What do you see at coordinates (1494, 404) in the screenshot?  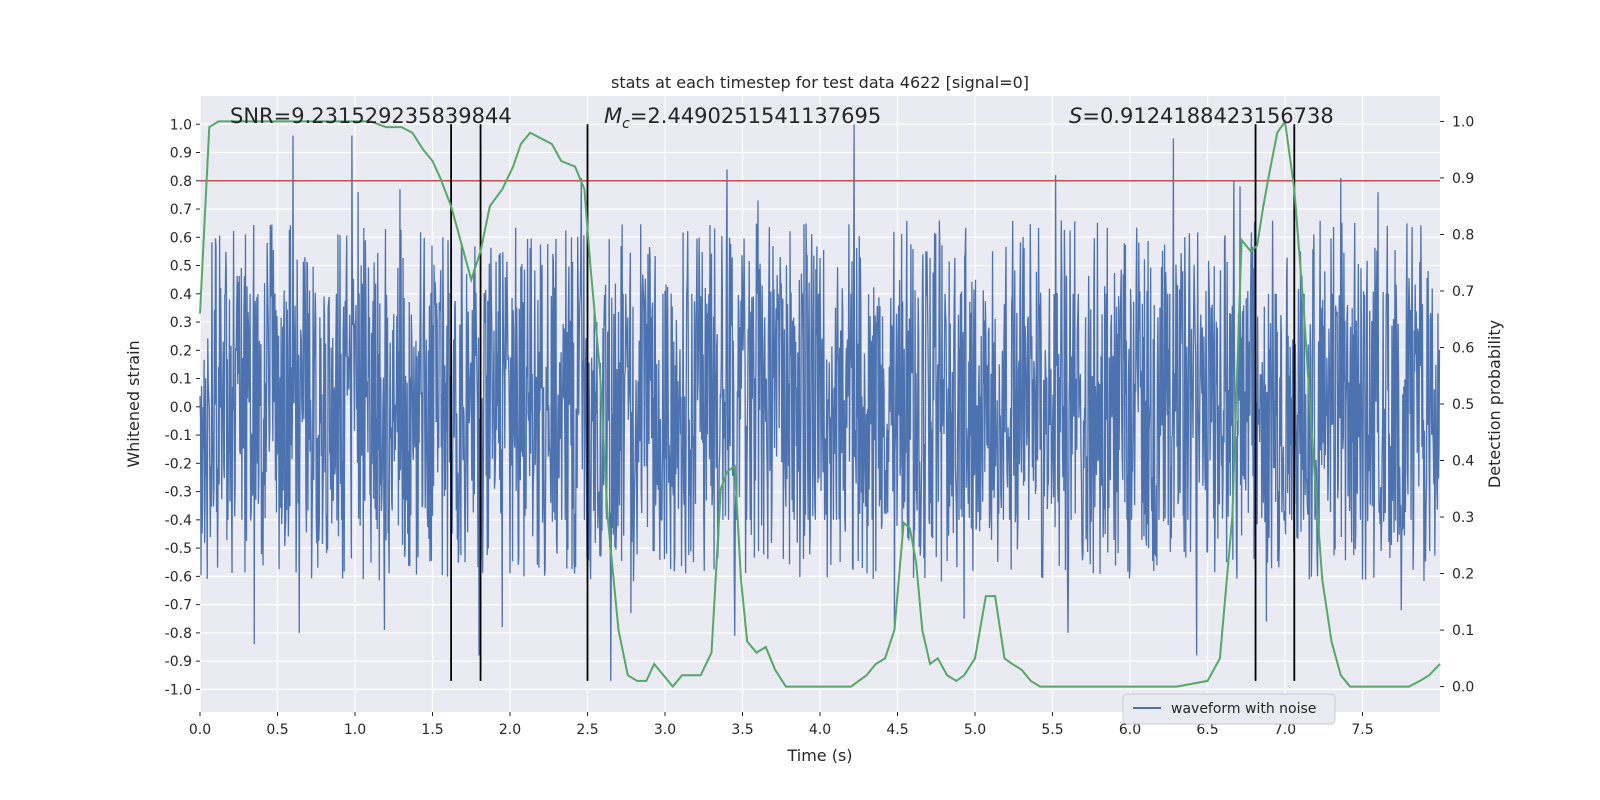 I see `y2-axis-label: Detection probability` at bounding box center [1494, 404].